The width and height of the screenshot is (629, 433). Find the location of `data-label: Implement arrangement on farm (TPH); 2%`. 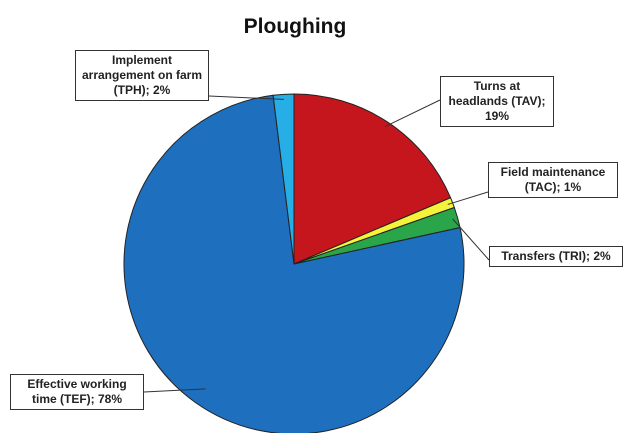

data-label: Implement arrangement on farm (TPH); 2% is located at coordinates (142, 75).